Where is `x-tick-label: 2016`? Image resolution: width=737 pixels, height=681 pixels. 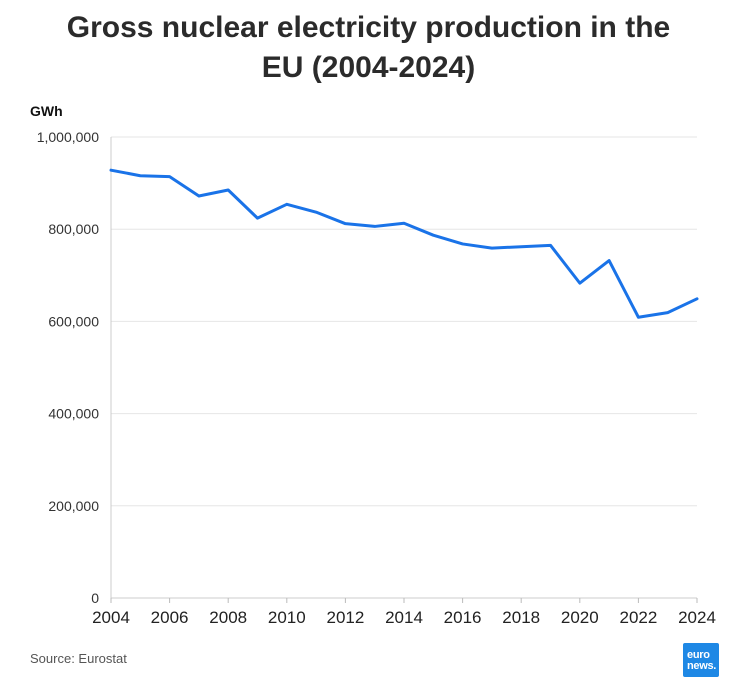 x-tick-label: 2016 is located at coordinates (463, 617).